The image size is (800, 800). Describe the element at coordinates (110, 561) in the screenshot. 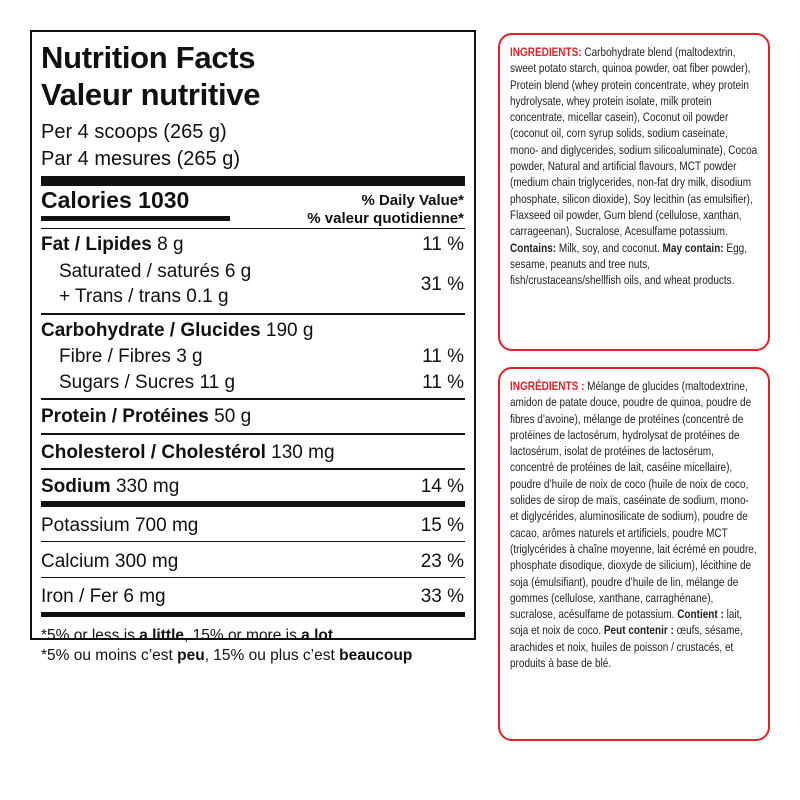

I see `nutrient-label: Calcium 300 mg` at that location.